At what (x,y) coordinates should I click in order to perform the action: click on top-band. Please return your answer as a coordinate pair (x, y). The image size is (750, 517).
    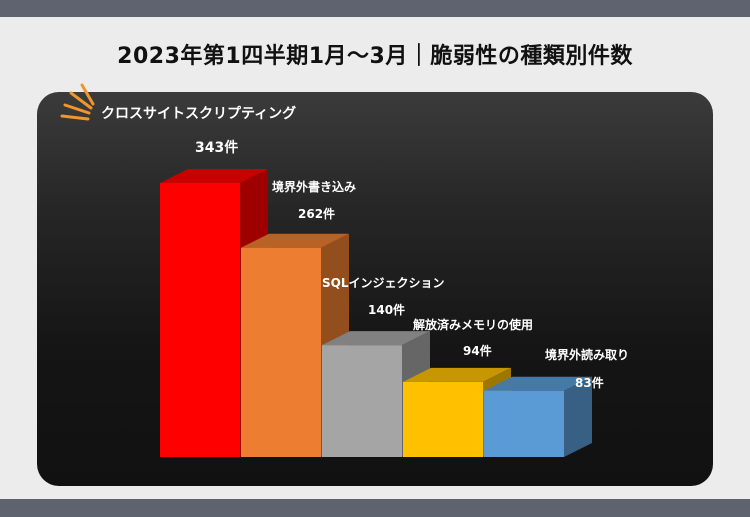
    Looking at the image, I should click on (375, 8).